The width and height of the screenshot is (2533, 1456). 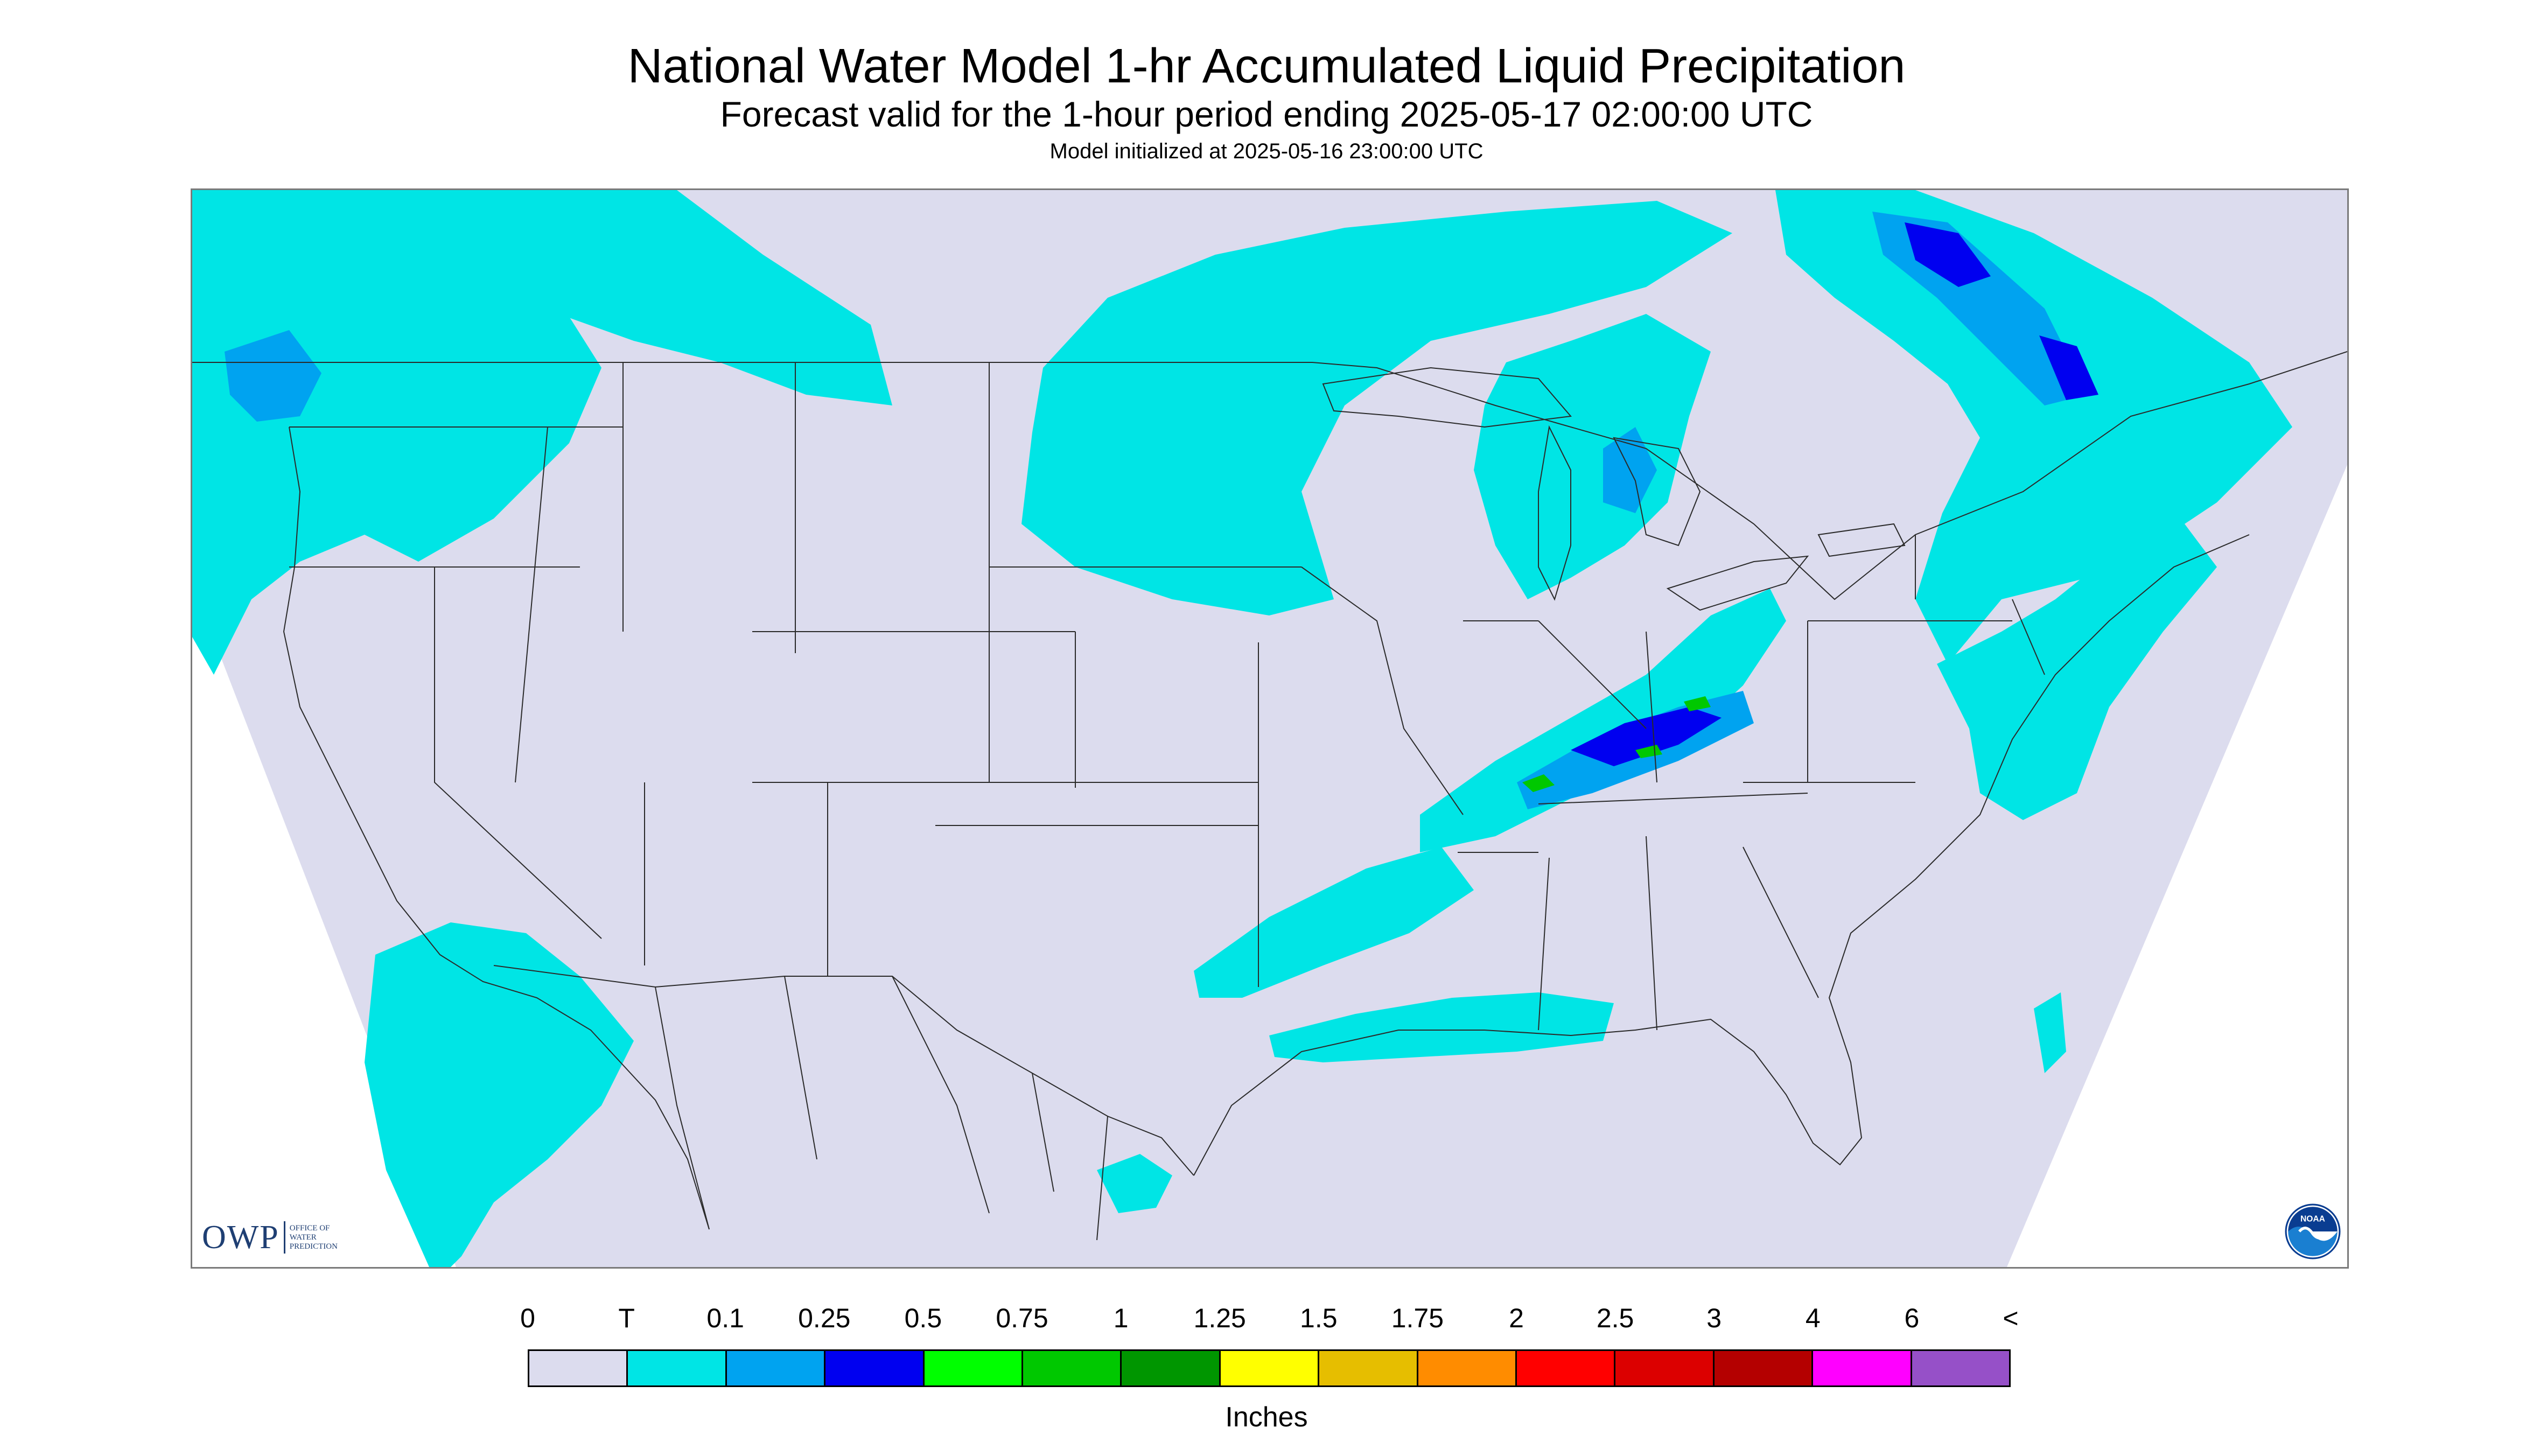 What do you see at coordinates (2313, 1241) in the screenshot?
I see `noaa-logo-wave` at bounding box center [2313, 1241].